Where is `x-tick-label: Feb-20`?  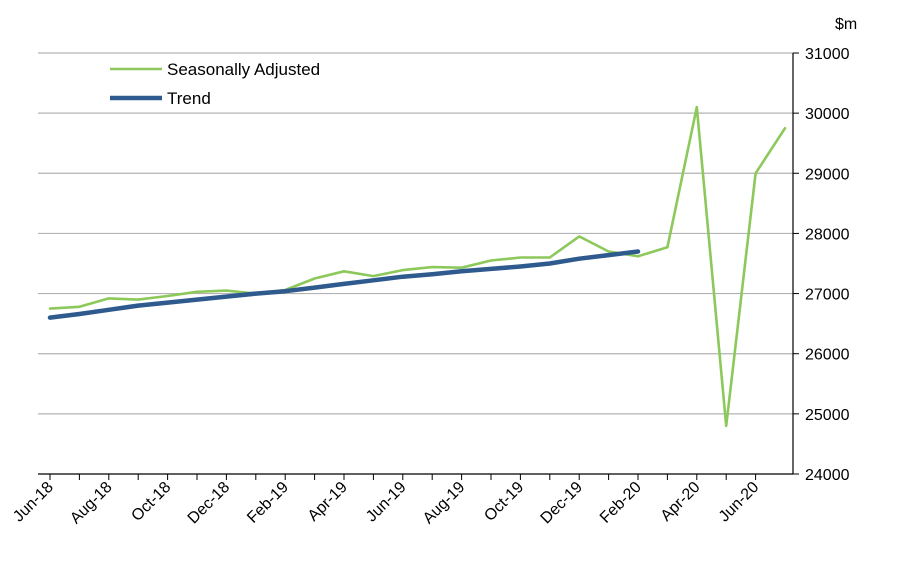 x-tick-label: Feb-20 is located at coordinates (621, 503).